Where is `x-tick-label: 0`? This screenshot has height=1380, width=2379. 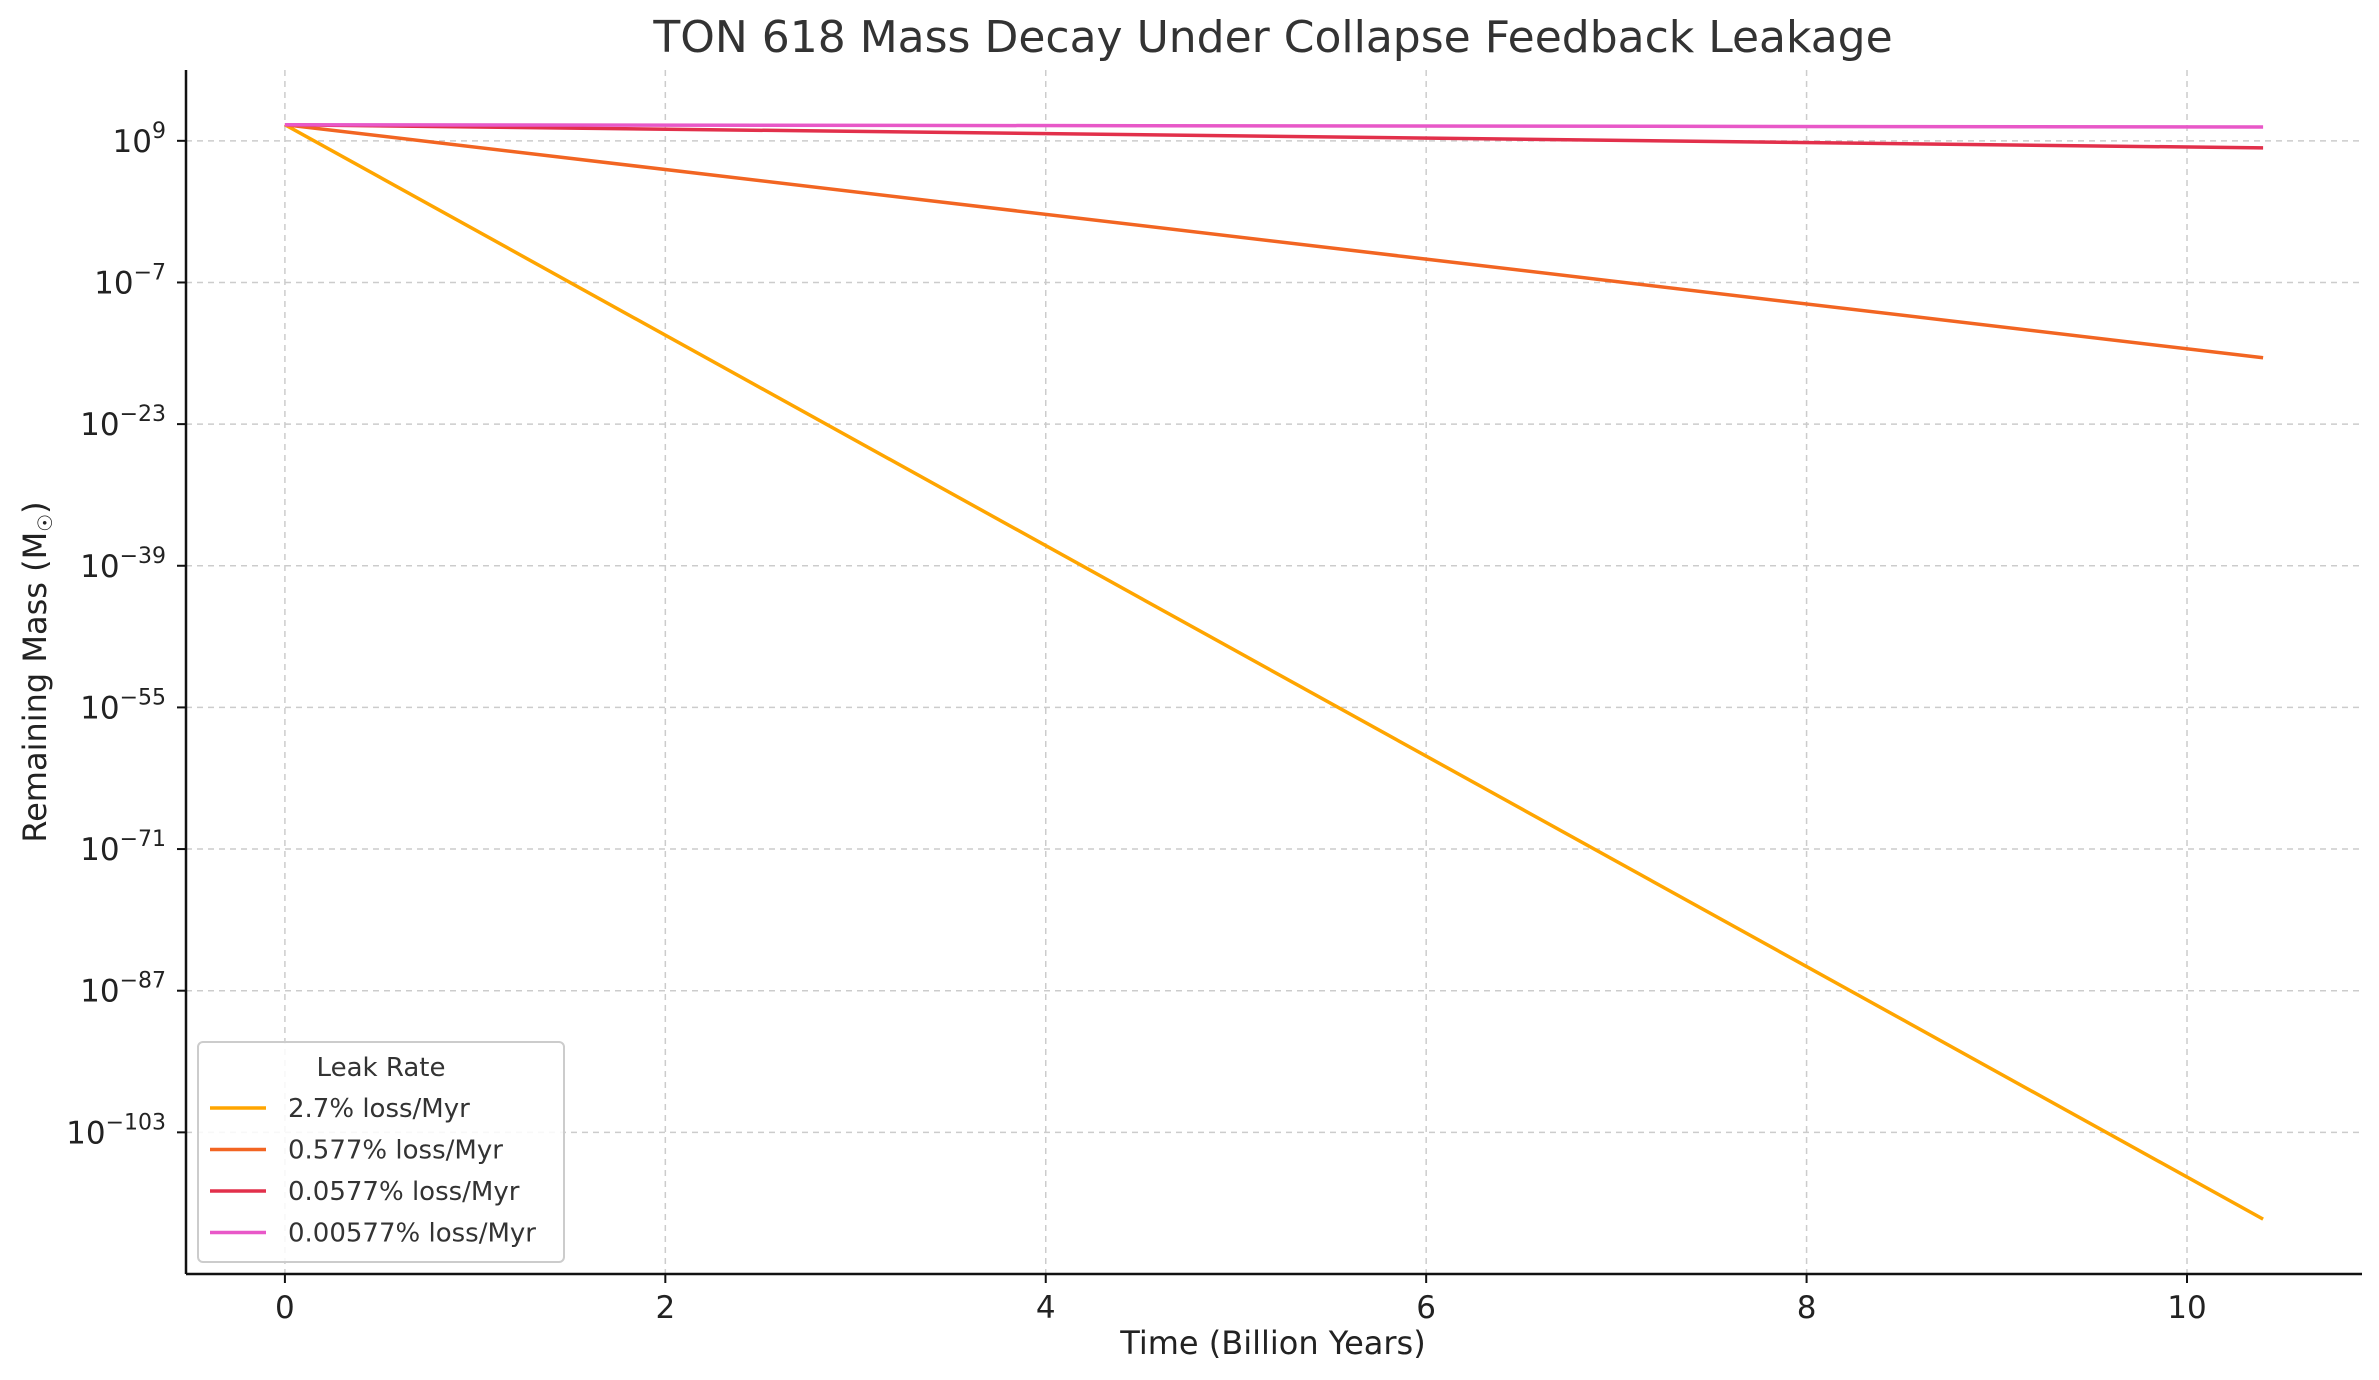 x-tick-label: 0 is located at coordinates (285, 1308).